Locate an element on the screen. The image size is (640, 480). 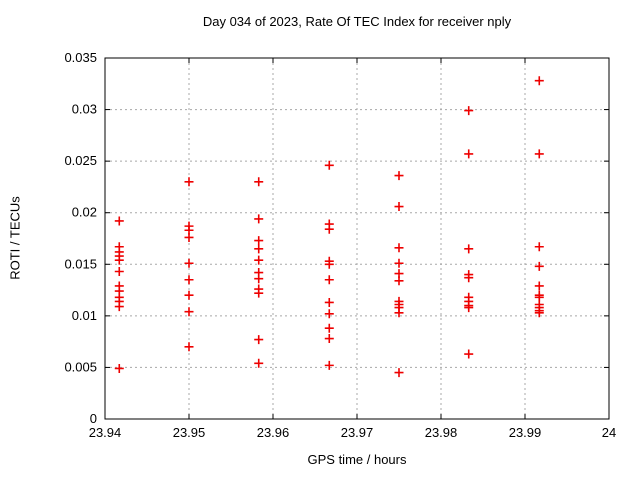
x-tick-label: 24 is located at coordinates (609, 432).